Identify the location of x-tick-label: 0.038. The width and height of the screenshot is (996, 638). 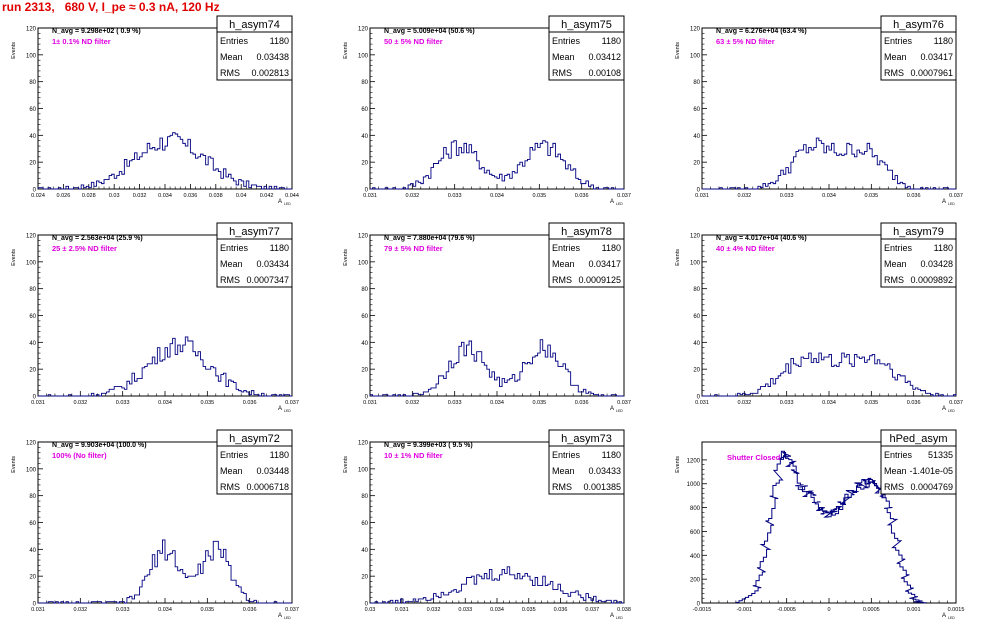
(624, 610).